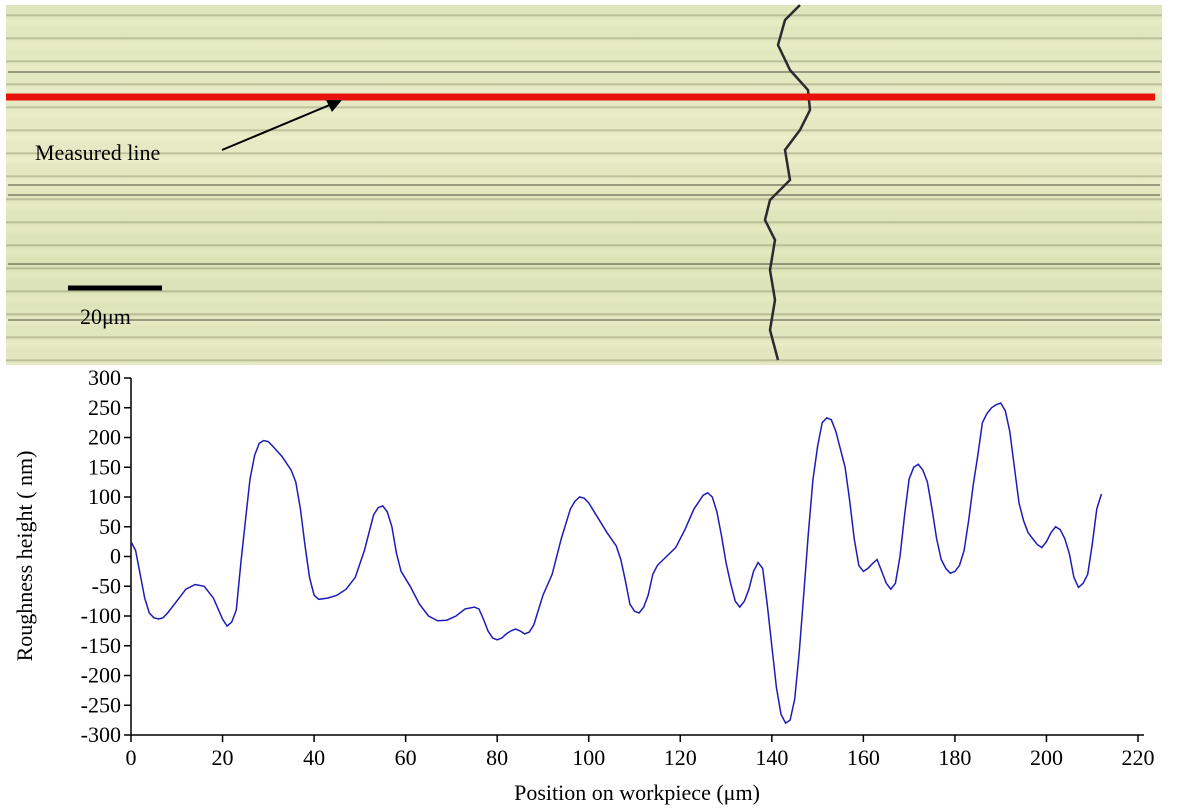 This screenshot has width=1177, height=810. Describe the element at coordinates (115, 556) in the screenshot. I see `y-tick-label: 0` at that location.